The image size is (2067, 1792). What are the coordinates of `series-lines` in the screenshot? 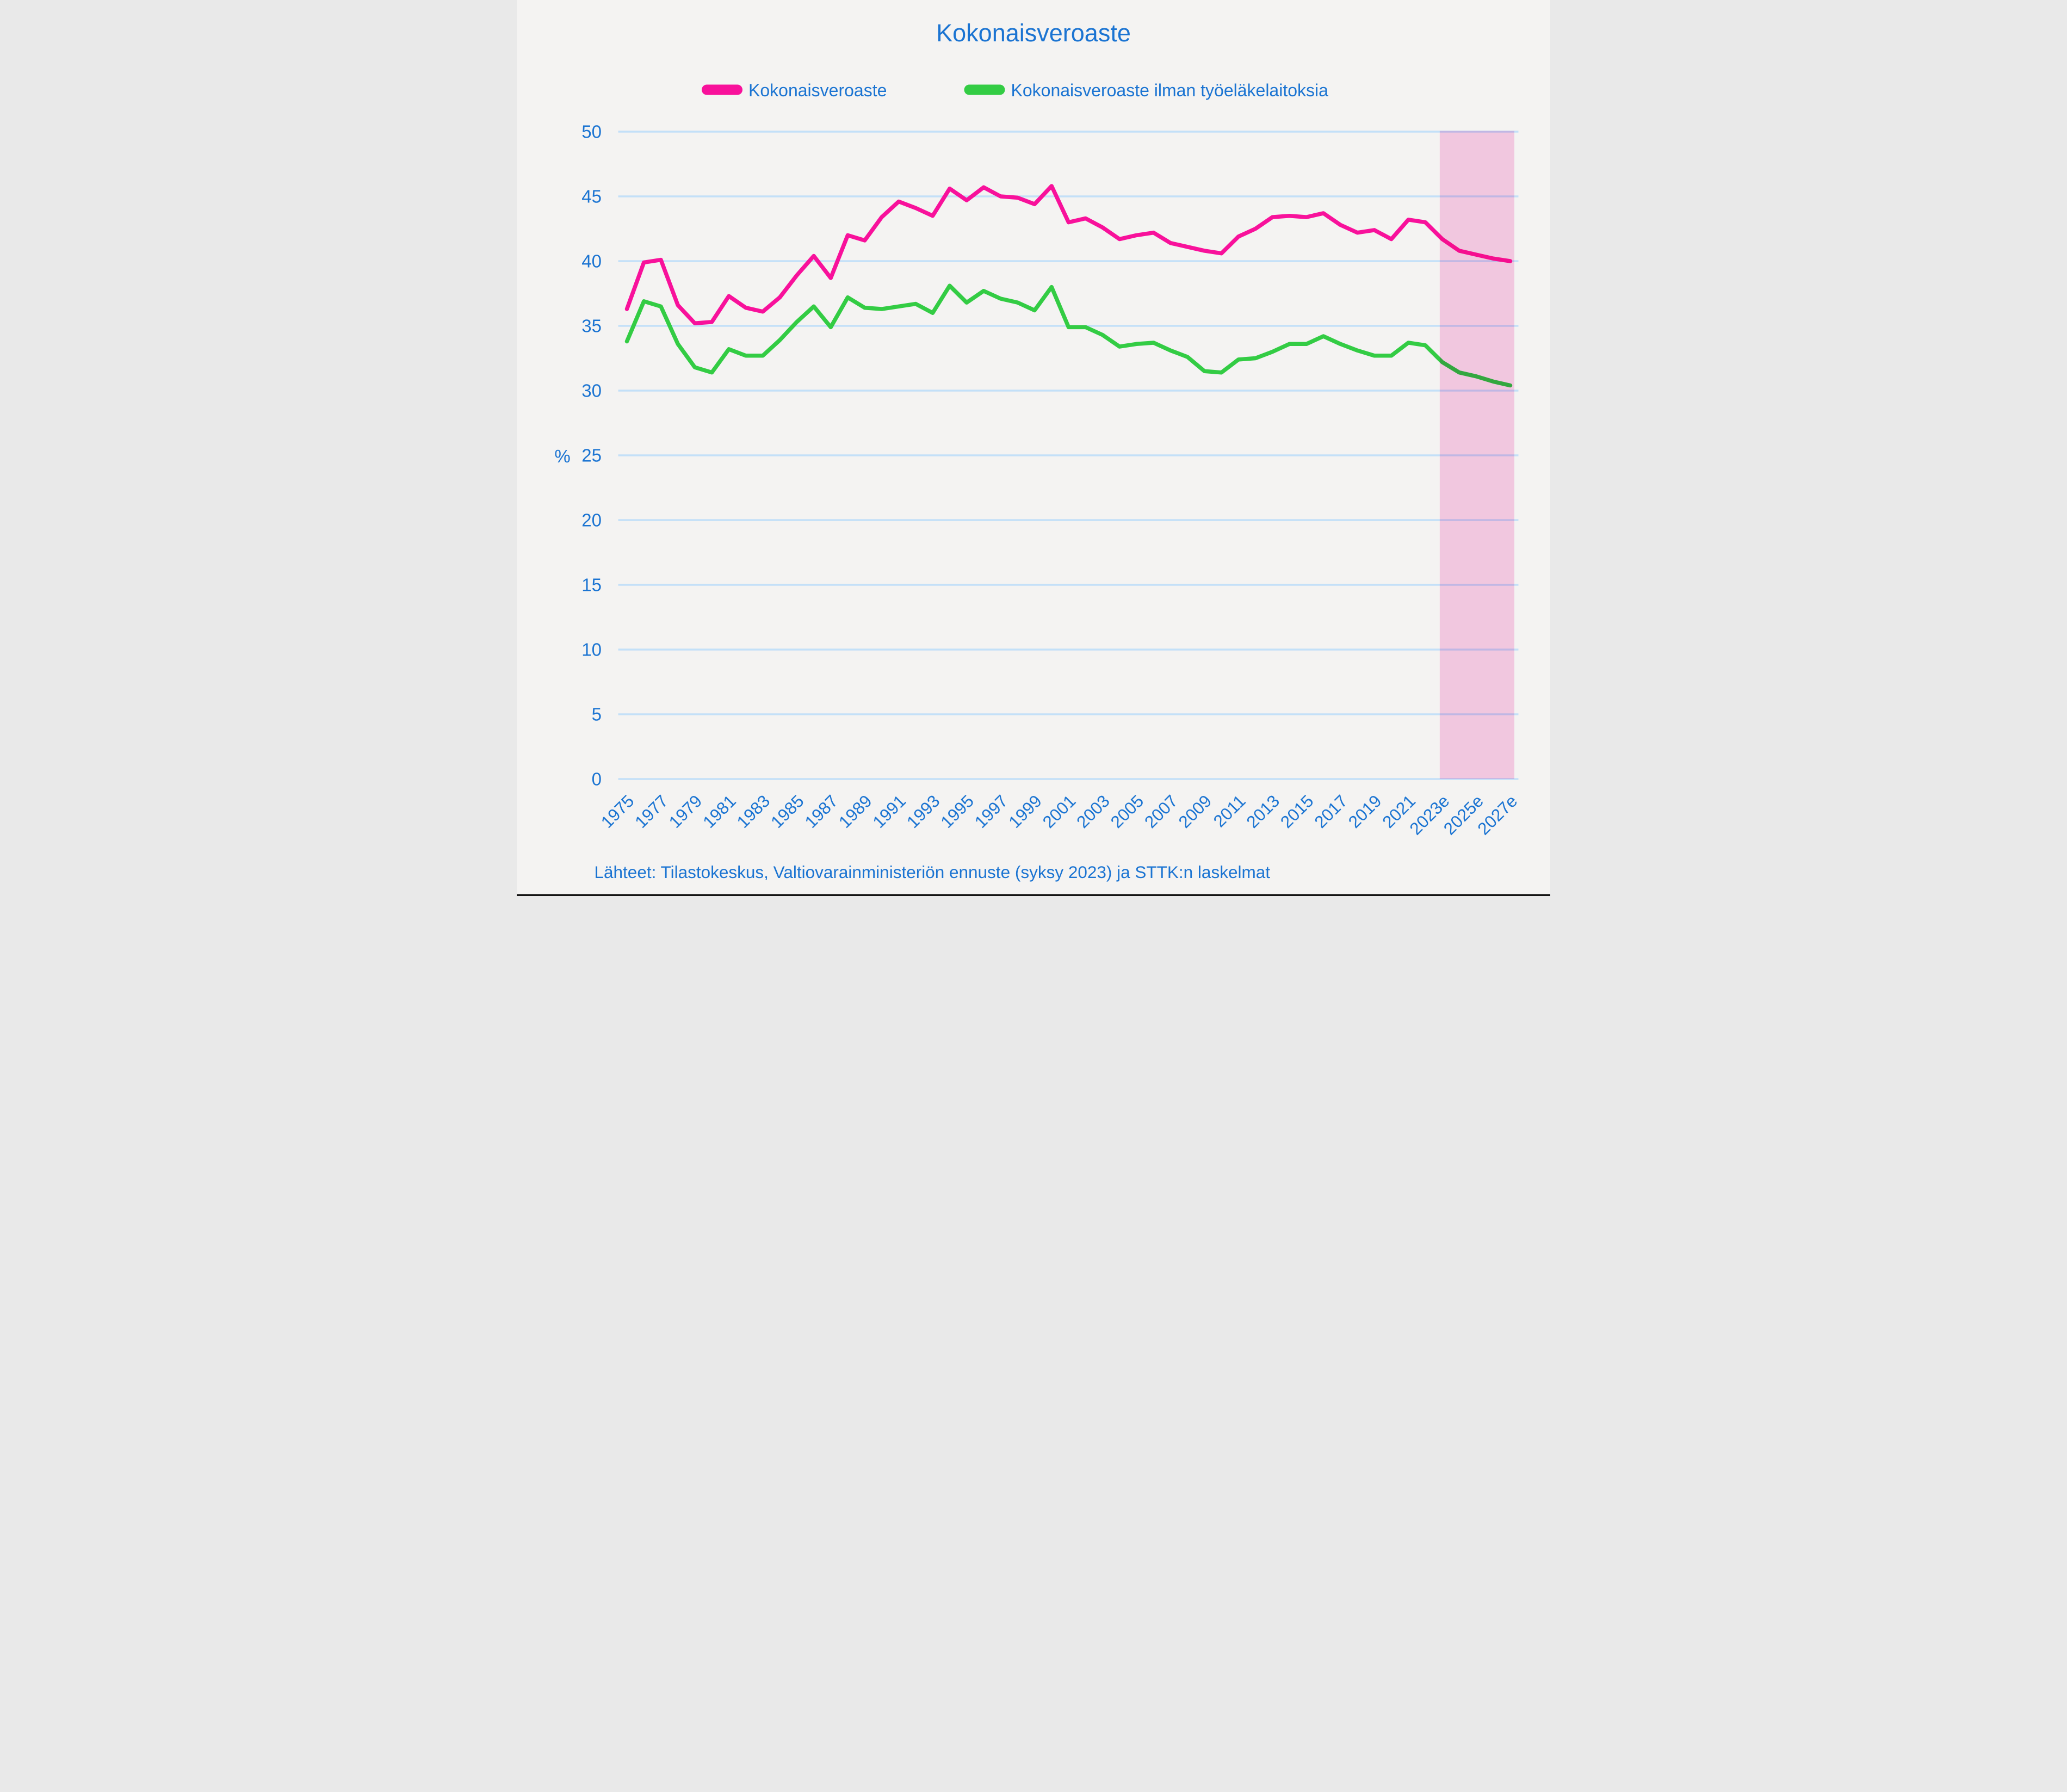 It's located at (1068, 286).